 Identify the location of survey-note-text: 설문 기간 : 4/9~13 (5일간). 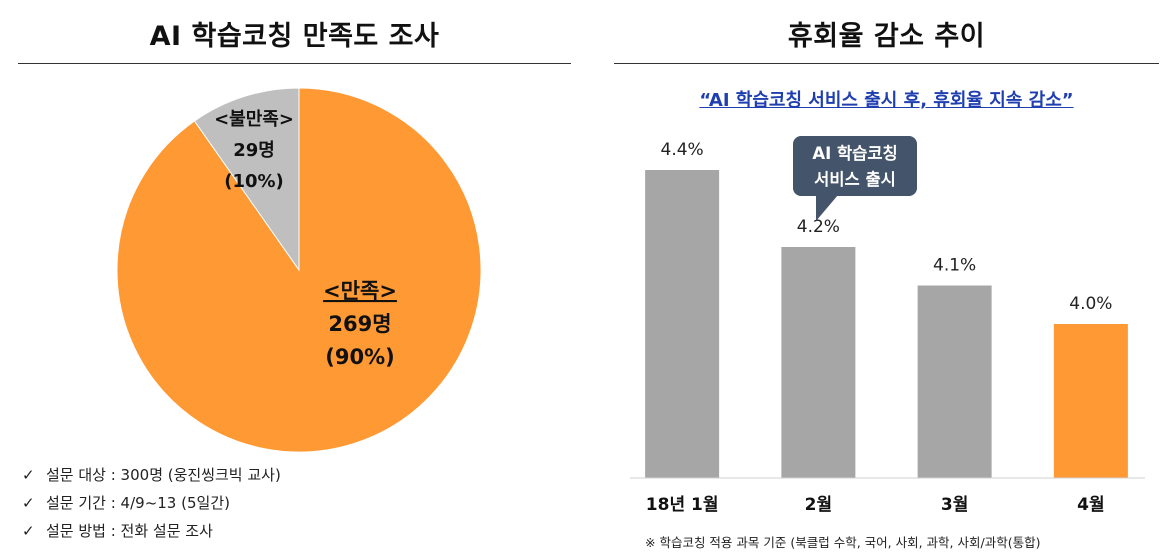
(138, 503).